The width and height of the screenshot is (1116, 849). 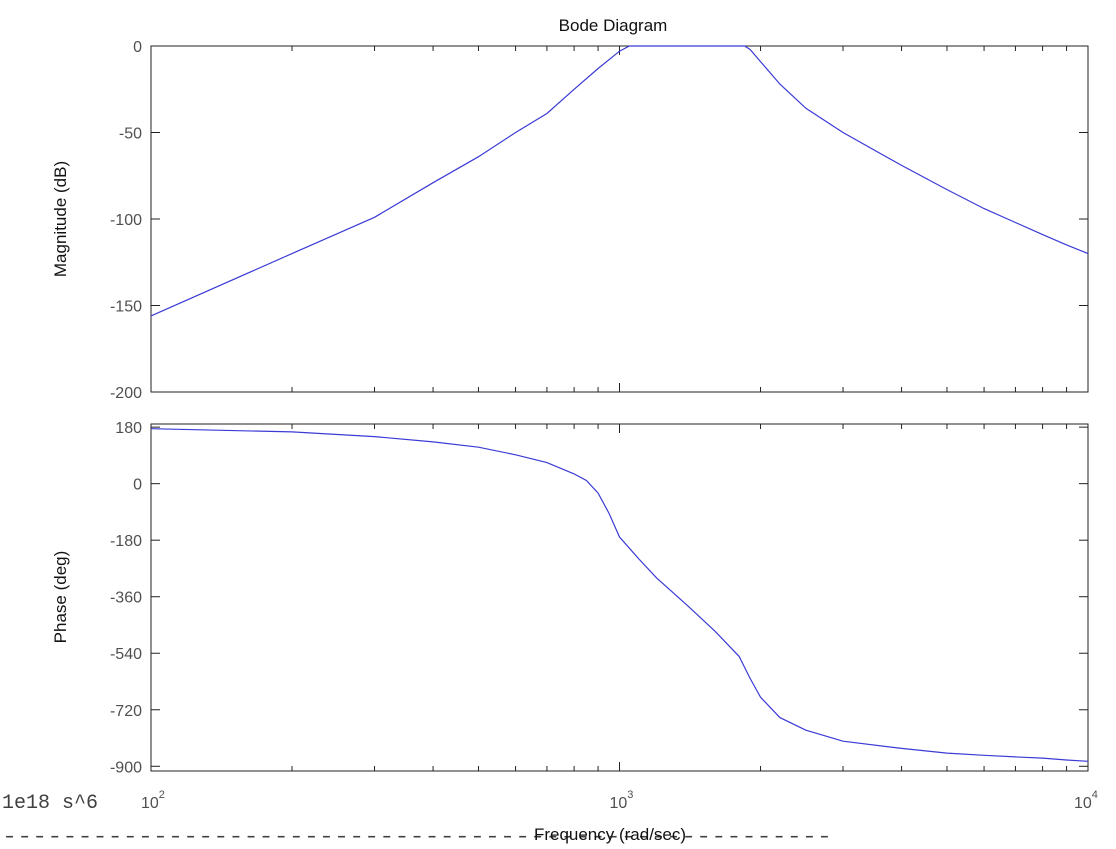 I want to click on phase-ytick-label: -720, so click(x=126, y=711).